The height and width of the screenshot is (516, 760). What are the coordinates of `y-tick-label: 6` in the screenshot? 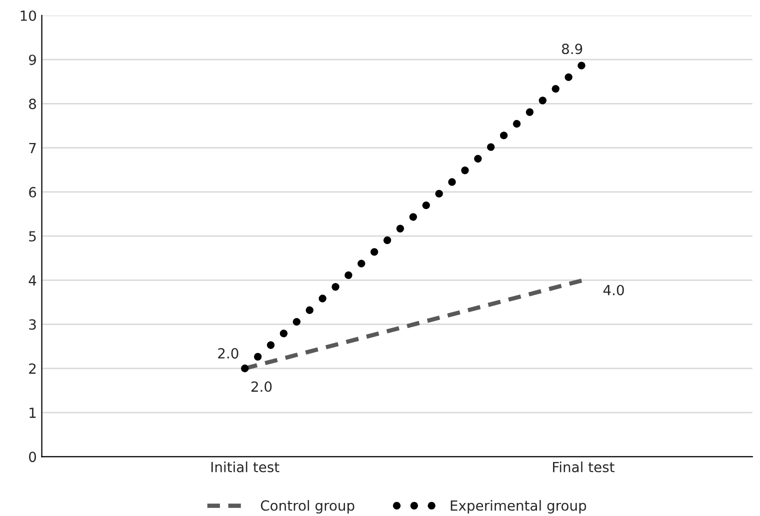 It's located at (32, 192).